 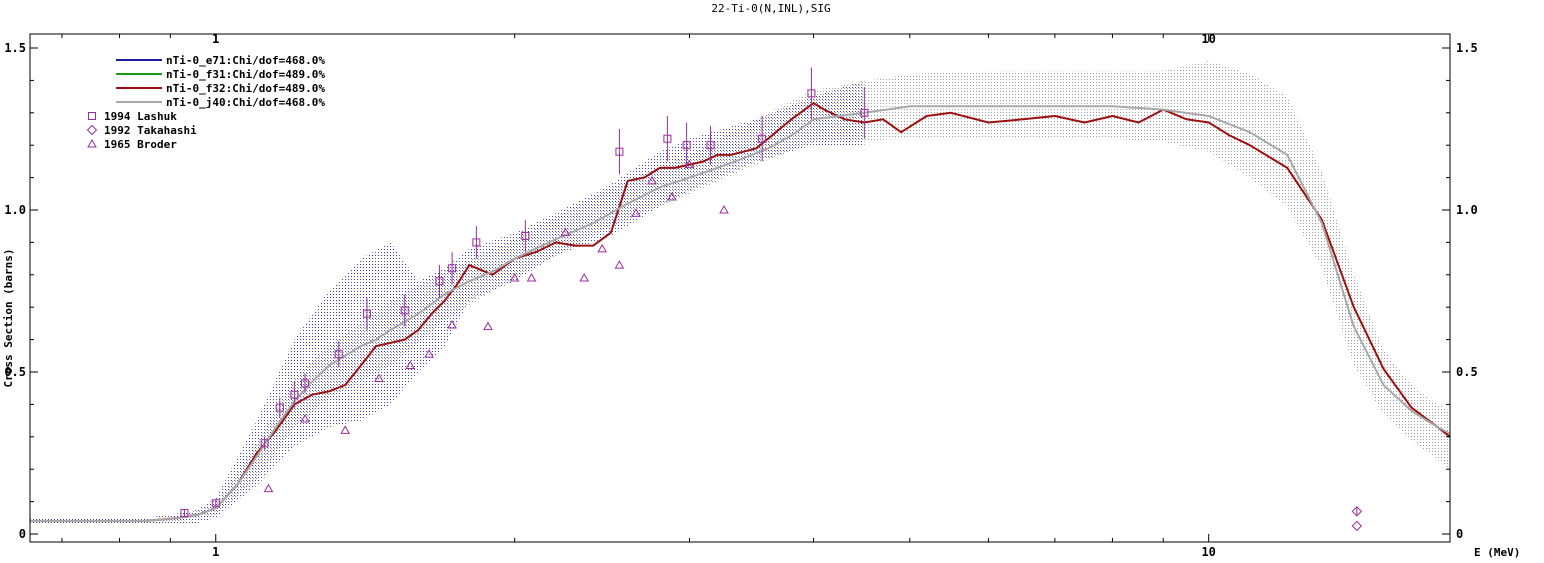 I want to click on legend-marker-square, so click(x=92, y=116).